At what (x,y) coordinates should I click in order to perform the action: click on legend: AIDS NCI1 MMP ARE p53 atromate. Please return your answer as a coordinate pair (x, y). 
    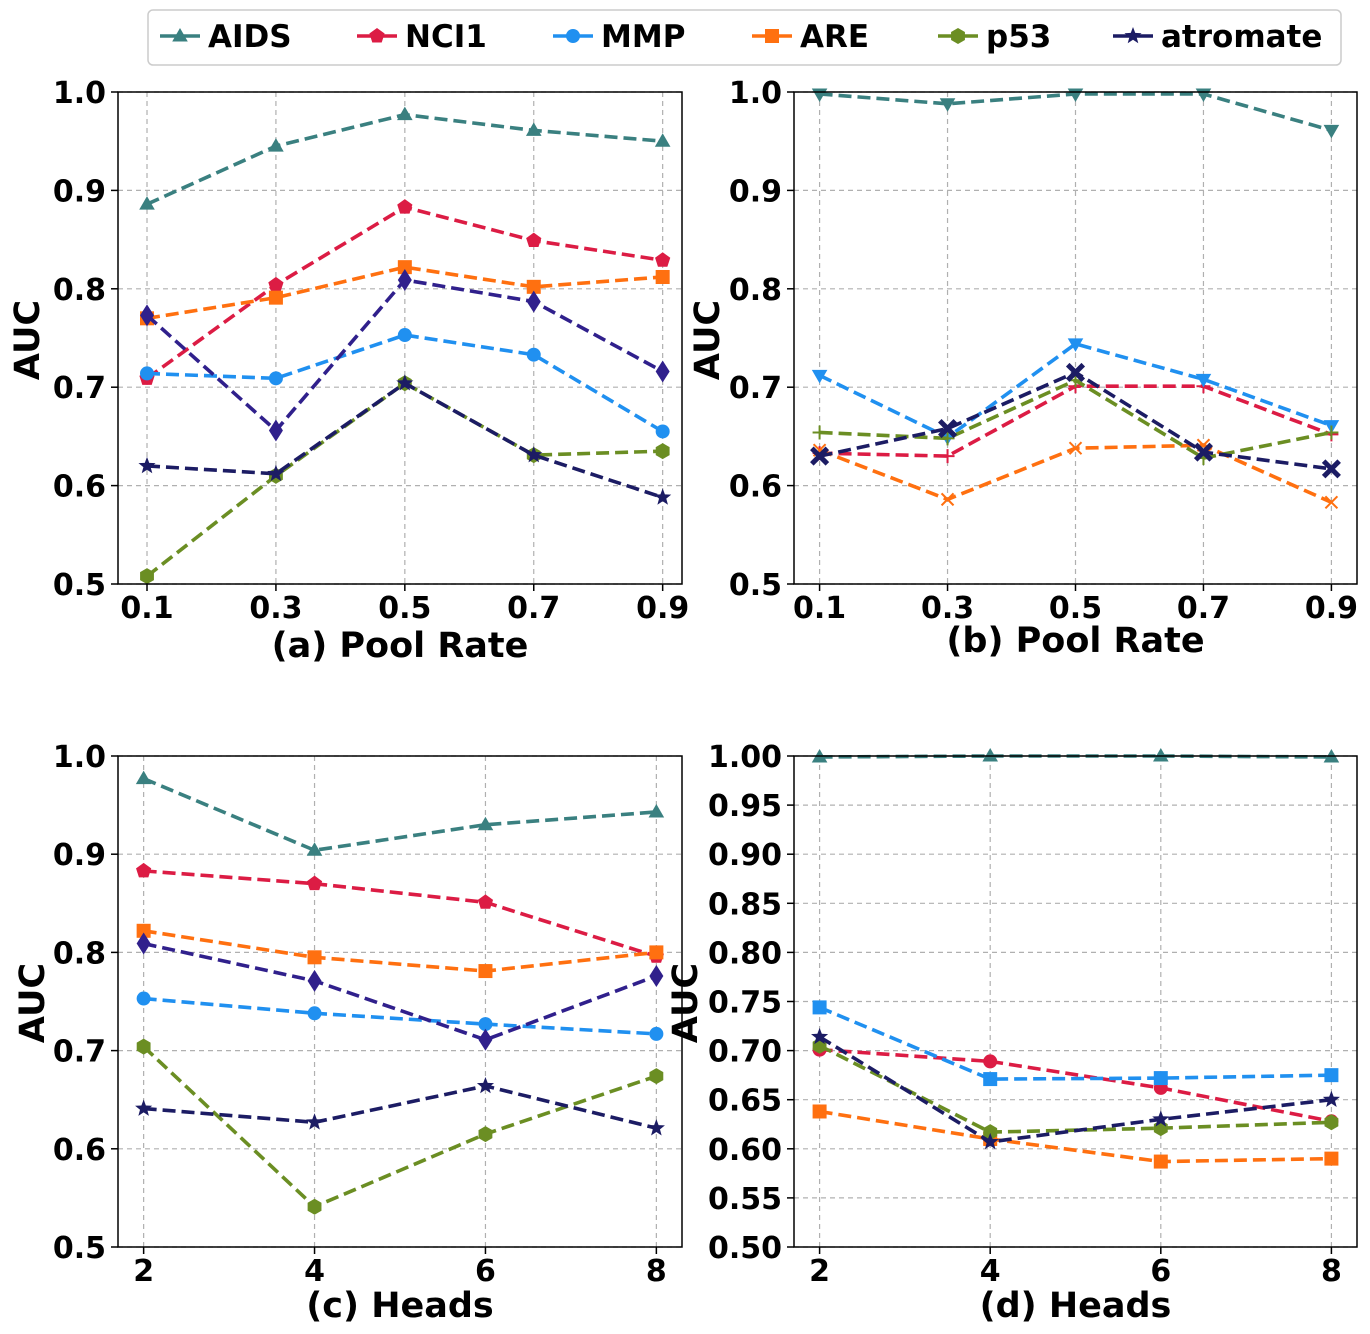
    Looking at the image, I should click on (744, 37).